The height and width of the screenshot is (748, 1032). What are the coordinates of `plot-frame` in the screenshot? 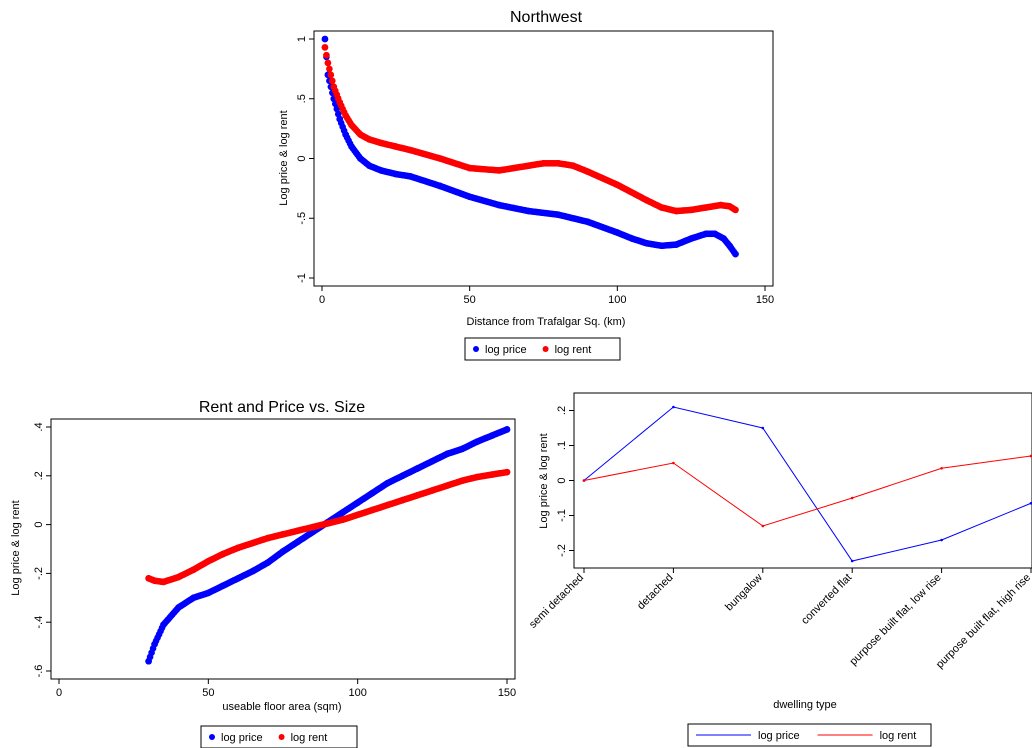 It's located at (802, 480).